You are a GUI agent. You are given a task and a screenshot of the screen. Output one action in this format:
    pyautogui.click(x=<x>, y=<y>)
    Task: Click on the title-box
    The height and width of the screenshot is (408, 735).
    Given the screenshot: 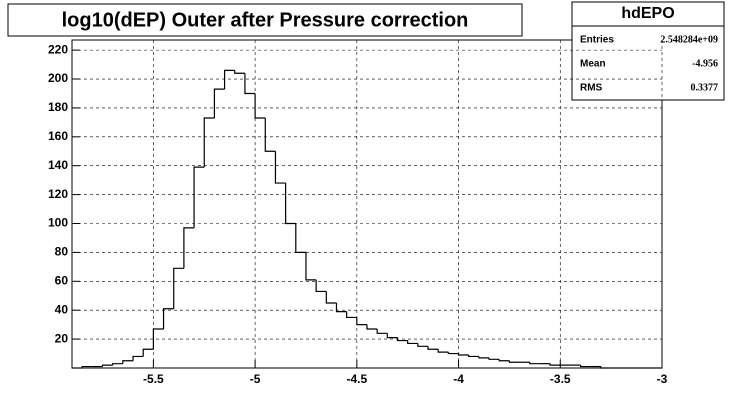 What is the action you would take?
    pyautogui.click(x=265, y=20)
    